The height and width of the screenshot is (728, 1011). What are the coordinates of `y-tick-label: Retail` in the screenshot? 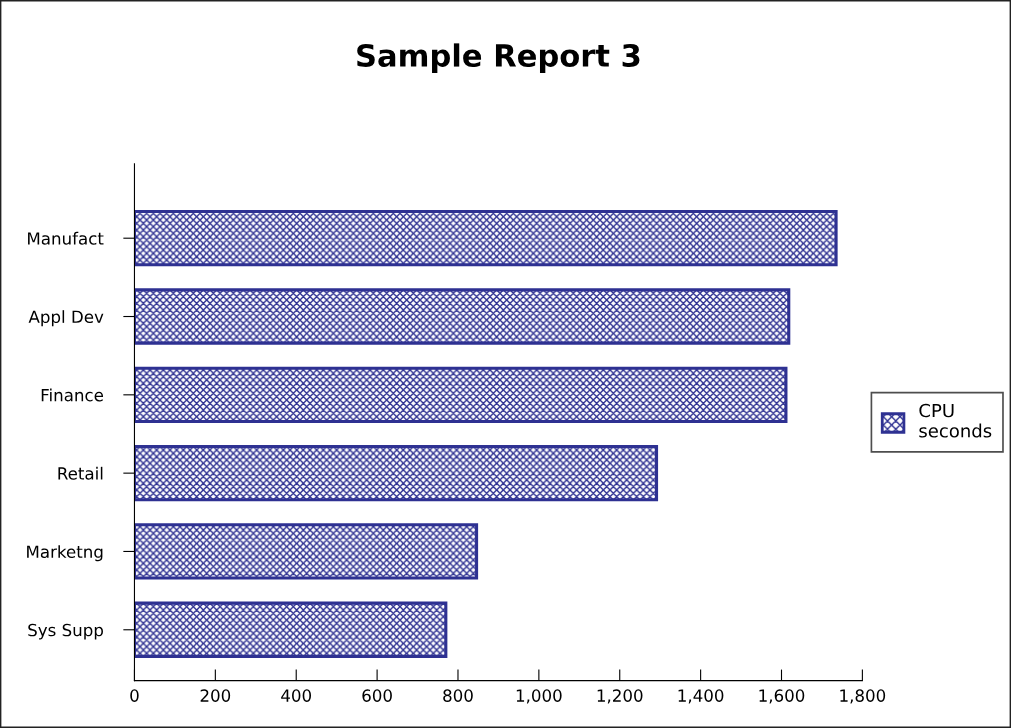 It's located at (80, 473).